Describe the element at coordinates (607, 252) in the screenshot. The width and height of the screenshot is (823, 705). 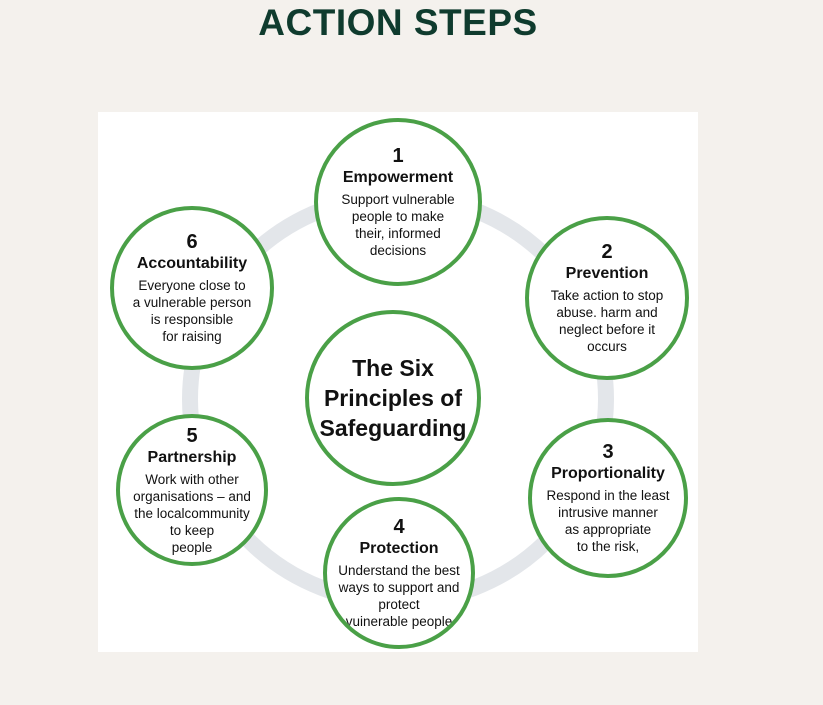
I see `principle-number: 2` at that location.